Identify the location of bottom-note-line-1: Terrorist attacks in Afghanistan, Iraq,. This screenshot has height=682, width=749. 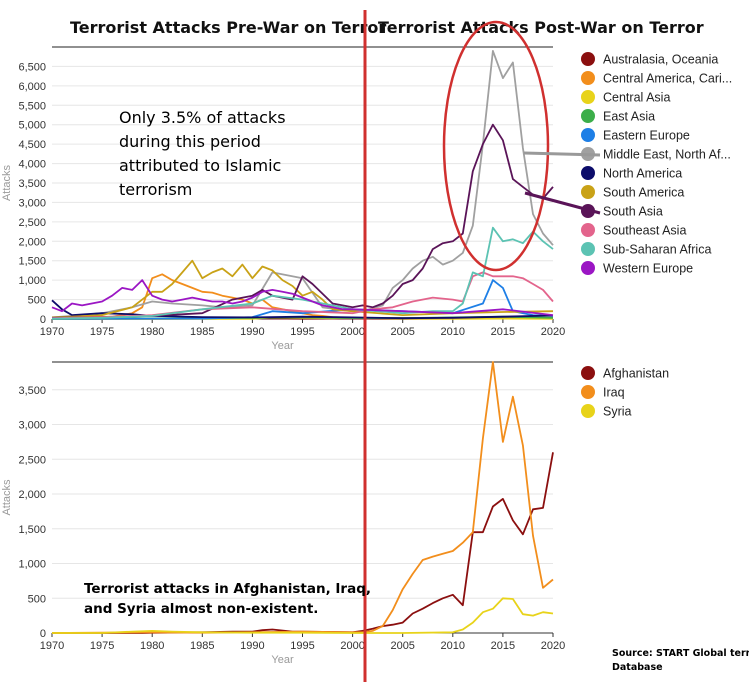
(227, 589).